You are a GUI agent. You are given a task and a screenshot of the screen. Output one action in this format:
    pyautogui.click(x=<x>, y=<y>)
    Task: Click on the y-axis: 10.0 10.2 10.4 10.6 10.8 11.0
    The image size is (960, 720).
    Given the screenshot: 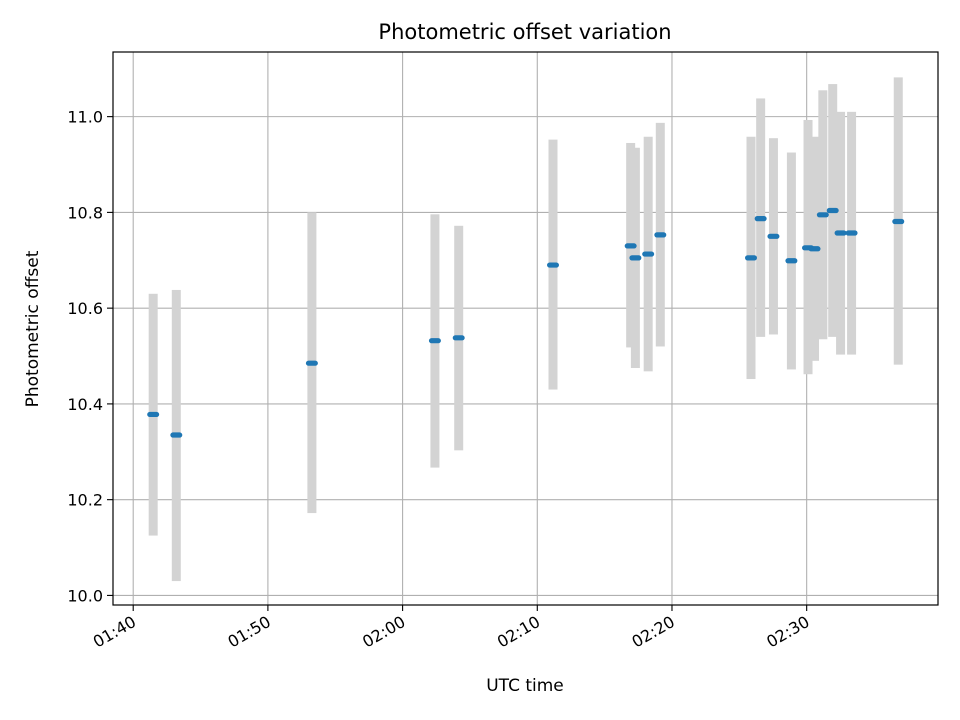 What is the action you would take?
    pyautogui.click(x=90, y=356)
    